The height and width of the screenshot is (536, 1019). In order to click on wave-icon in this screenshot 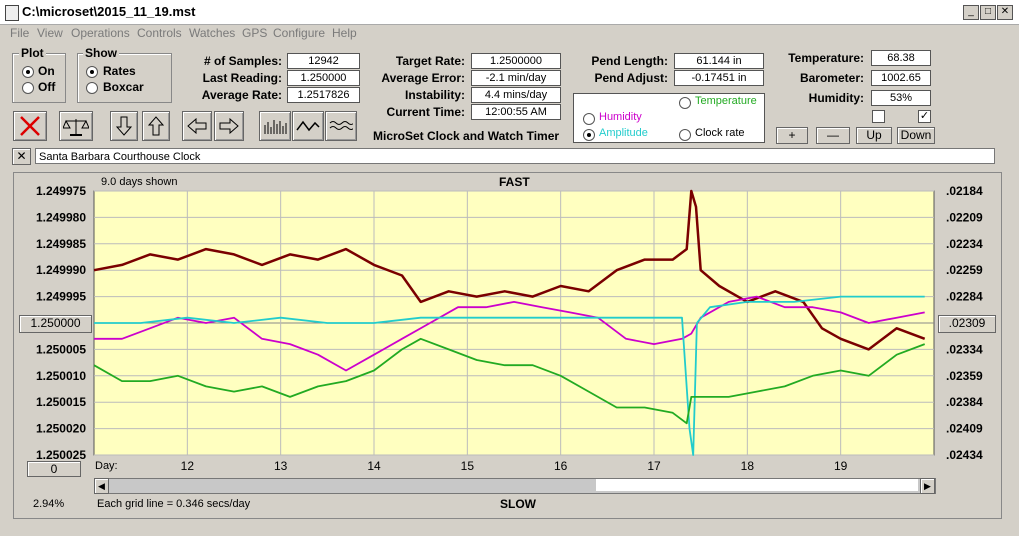, I will do `click(308, 126)`.